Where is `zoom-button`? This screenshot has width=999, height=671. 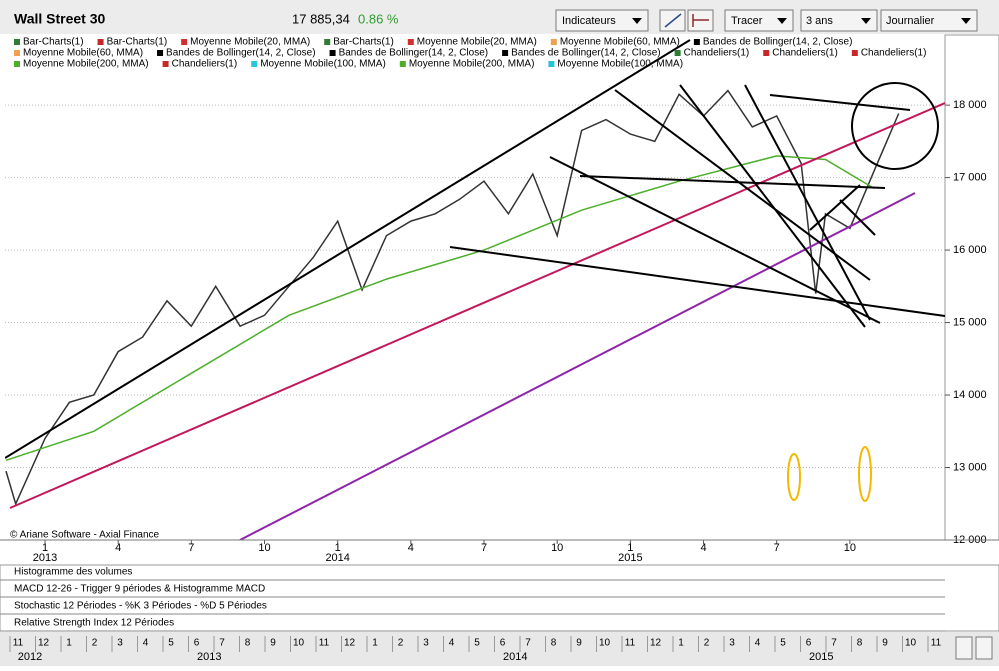 zoom-button is located at coordinates (964, 648).